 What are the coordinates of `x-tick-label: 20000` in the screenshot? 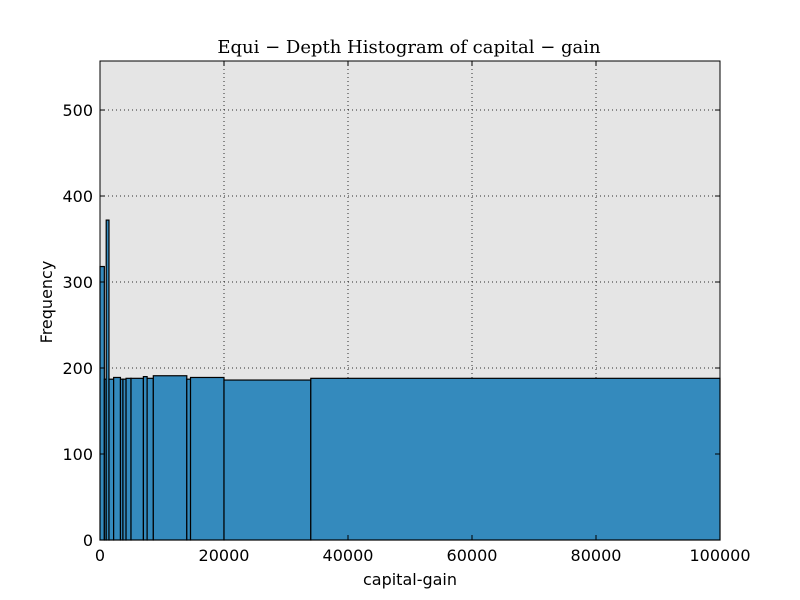 It's located at (224, 555).